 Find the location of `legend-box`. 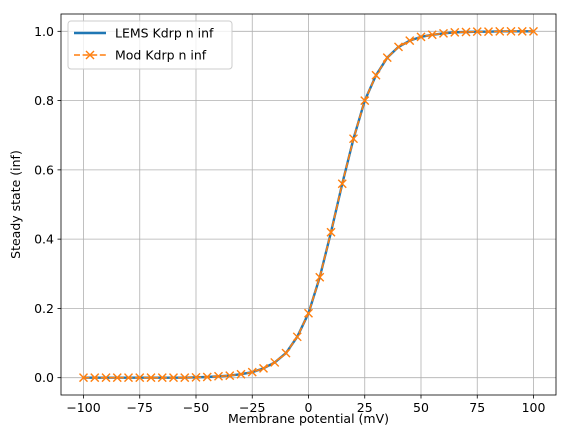

legend-box is located at coordinates (150, 45).